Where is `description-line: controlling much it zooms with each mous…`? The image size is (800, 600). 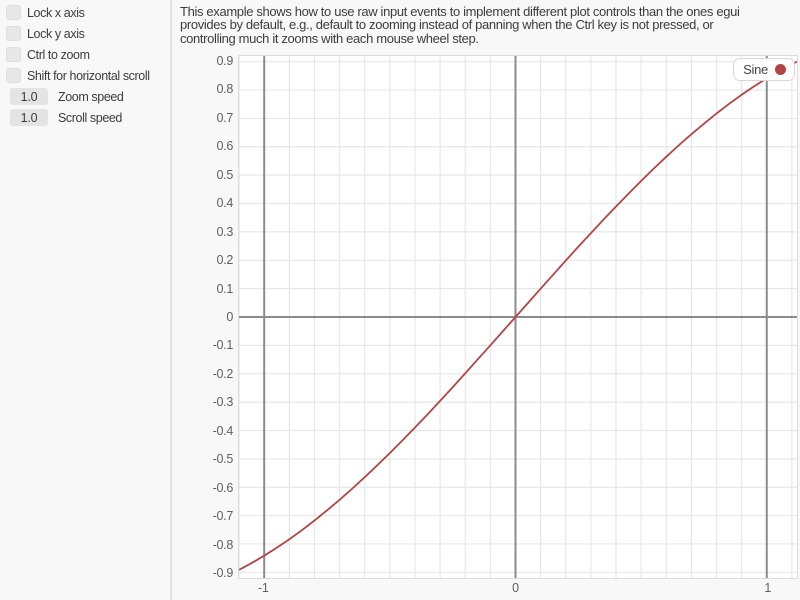 description-line: controlling much it zooms with each mous… is located at coordinates (329, 38).